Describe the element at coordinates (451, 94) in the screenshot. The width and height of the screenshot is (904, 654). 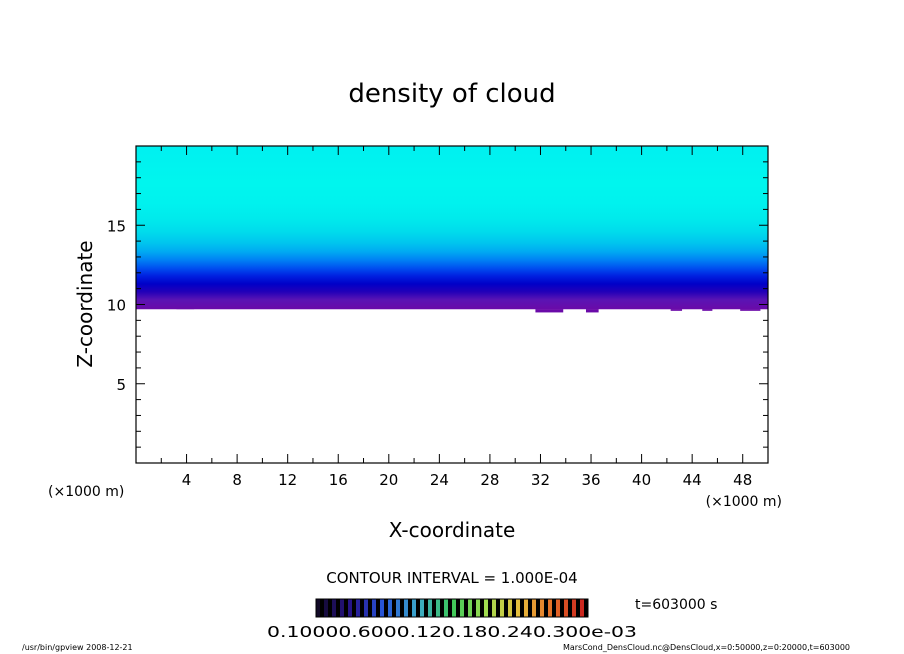
I see `chart-title: density of cloud` at that location.